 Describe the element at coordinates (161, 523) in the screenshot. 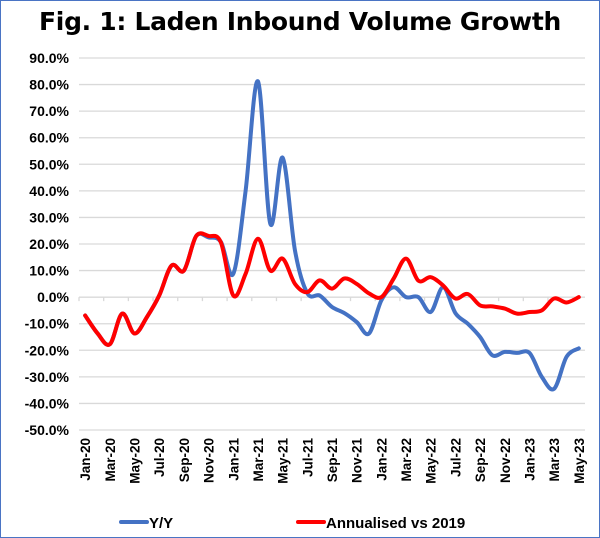

I see `legend-label: Y/Y` at that location.